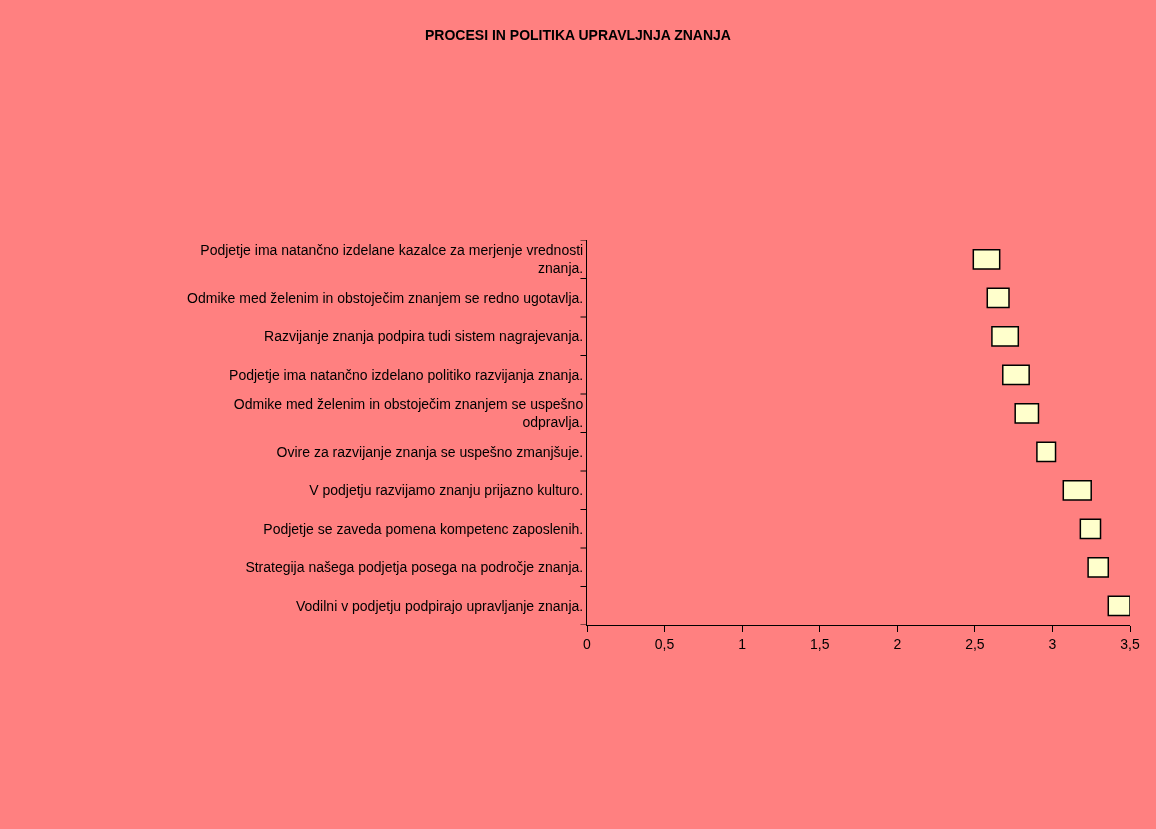 The image size is (1156, 829). I want to click on y-tick-label: Odmike med želenim in obstoječim znanjem se redno ugotavlja., so click(385, 297).